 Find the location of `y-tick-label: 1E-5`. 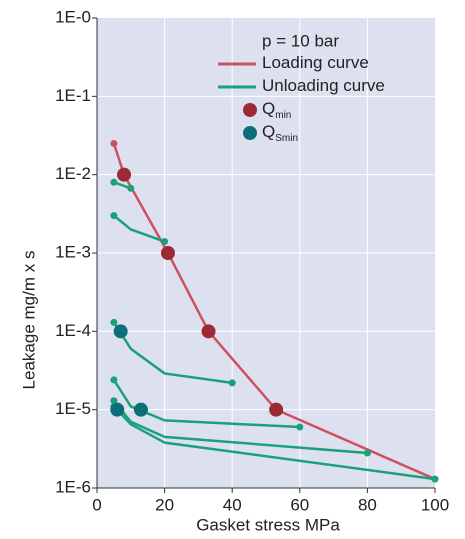

y-tick-label: 1E-5 is located at coordinates (73, 408).